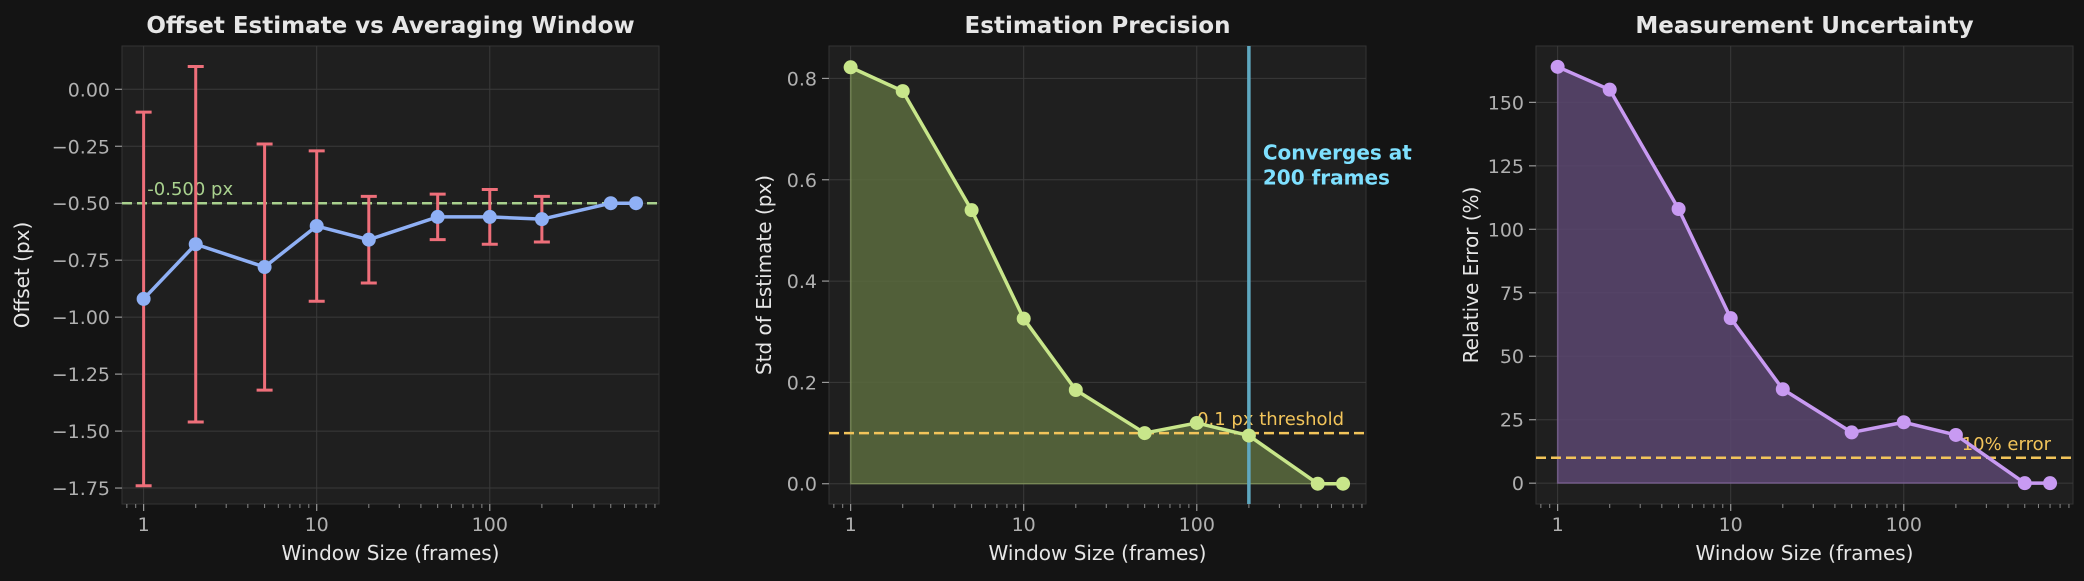 This screenshot has height=581, width=2084. What do you see at coordinates (81, 375) in the screenshot?
I see `y-tick-label: −1.25` at bounding box center [81, 375].